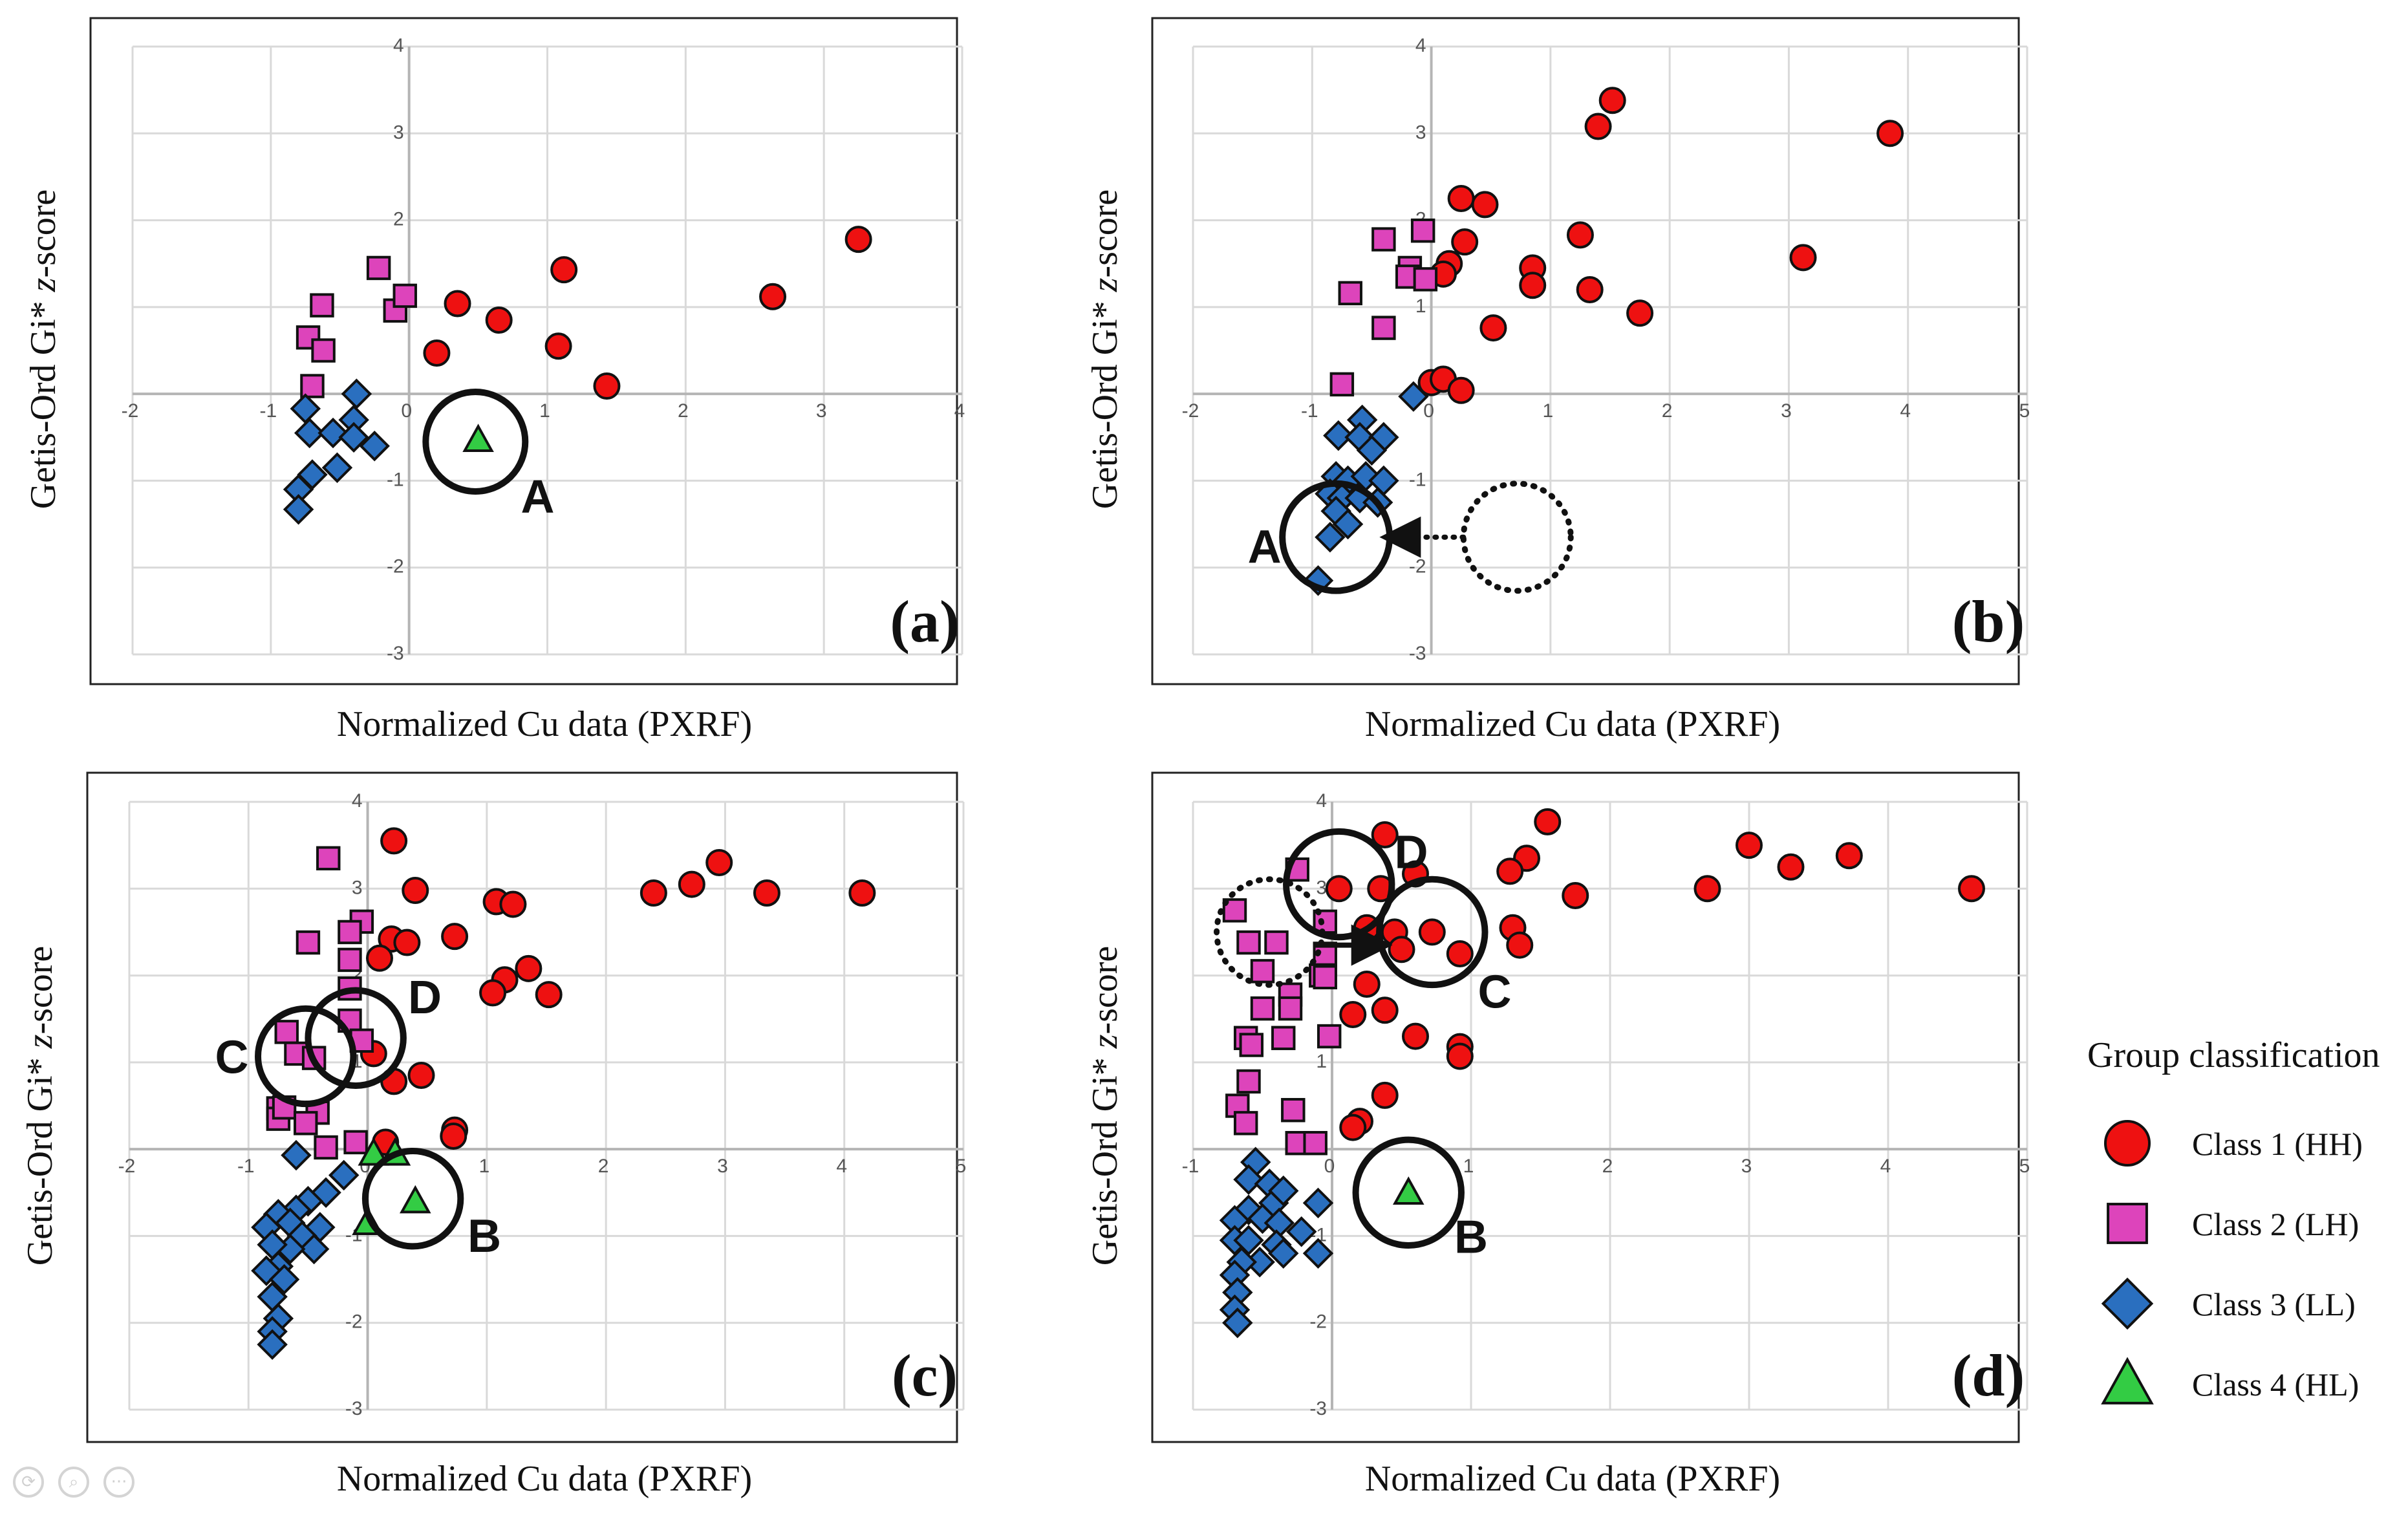 This screenshot has width=2408, height=1517. I want to click on panel-label: (b), so click(1988, 621).